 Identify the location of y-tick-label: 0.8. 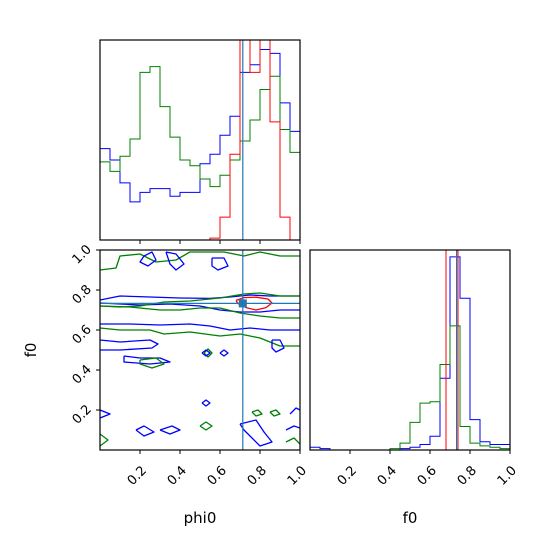
(82, 294).